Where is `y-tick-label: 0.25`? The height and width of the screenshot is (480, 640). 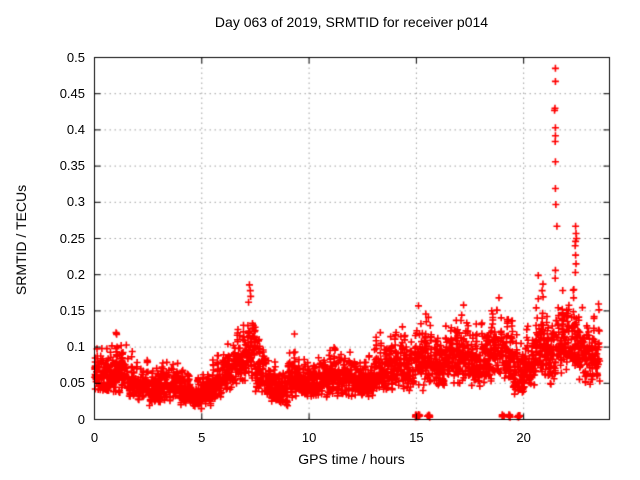 y-tick-label: 0.25 is located at coordinates (72, 238).